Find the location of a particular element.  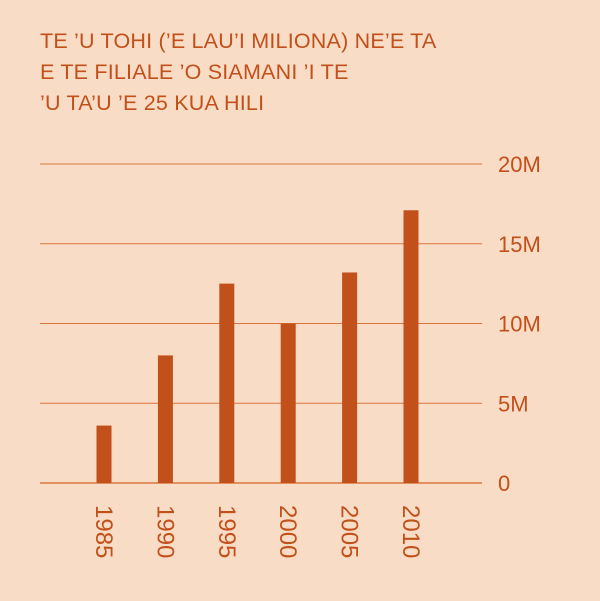

y-axis-ticks: 0 5M 10M 15M 20M is located at coordinates (519, 324).